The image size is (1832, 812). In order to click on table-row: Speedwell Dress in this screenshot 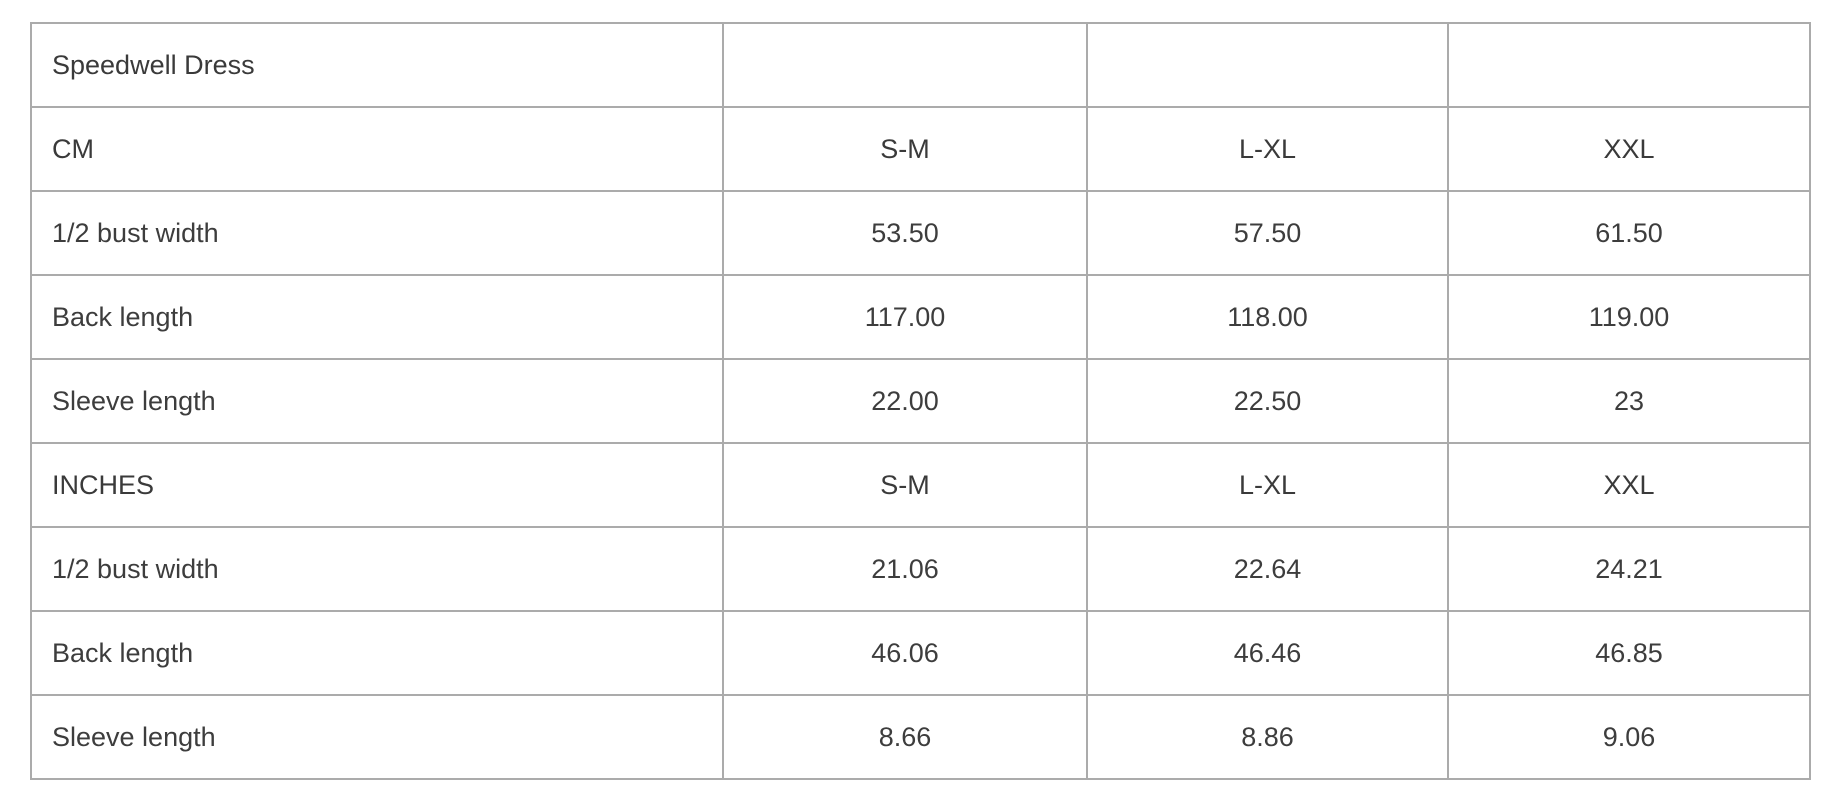, I will do `click(920, 65)`.